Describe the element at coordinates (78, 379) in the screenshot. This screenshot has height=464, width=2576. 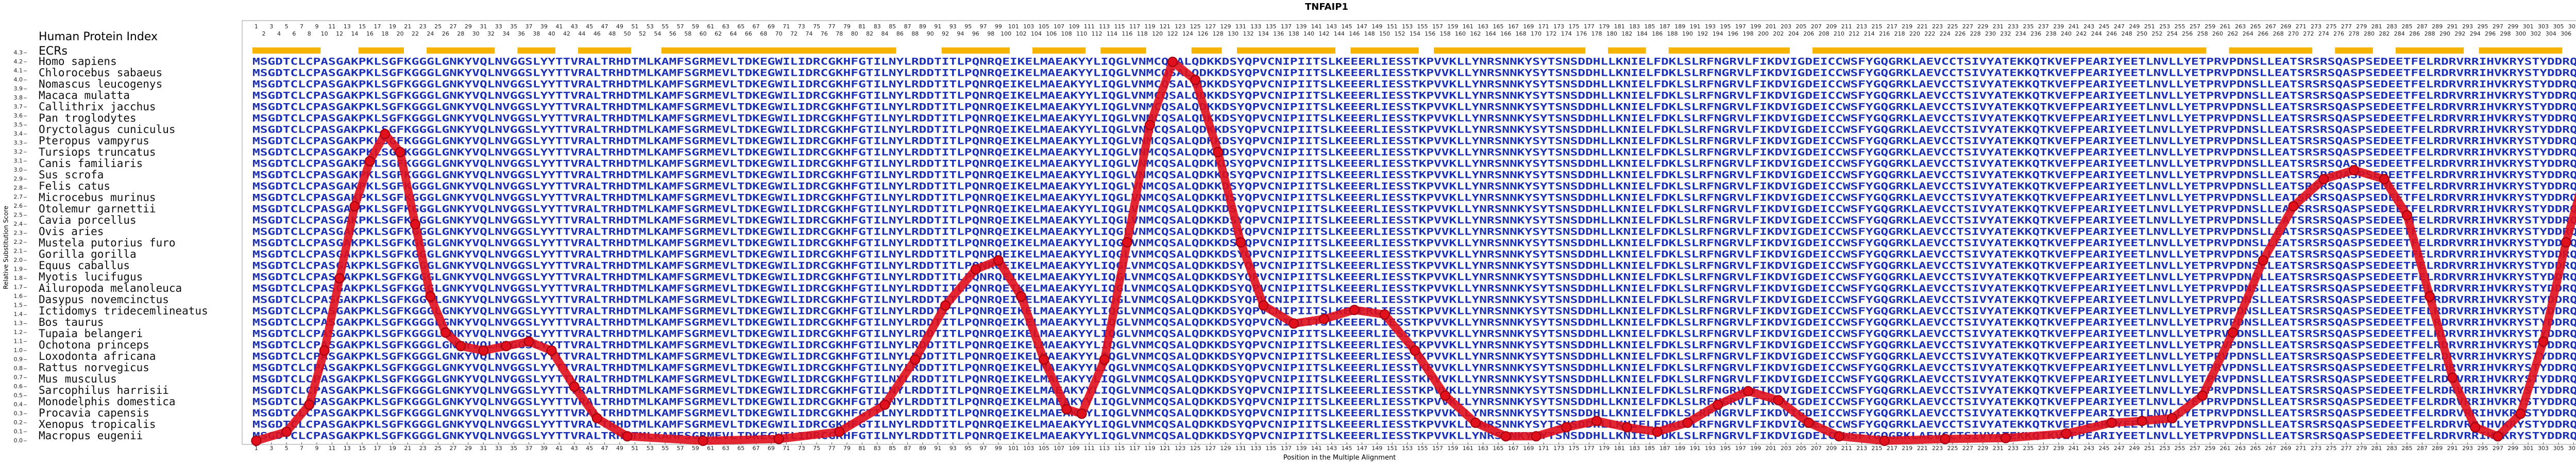
I see `species-name: Mus musculus` at that location.